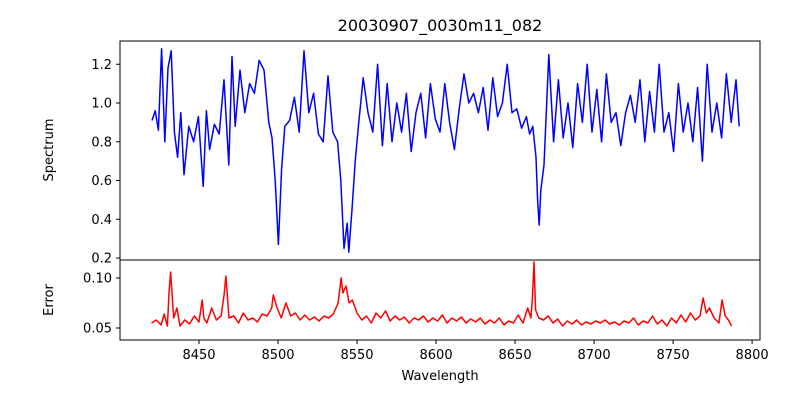 Image resolution: width=800 pixels, height=400 pixels. Describe the element at coordinates (439, 376) in the screenshot. I see `x-axis-label: Wavelength` at that location.